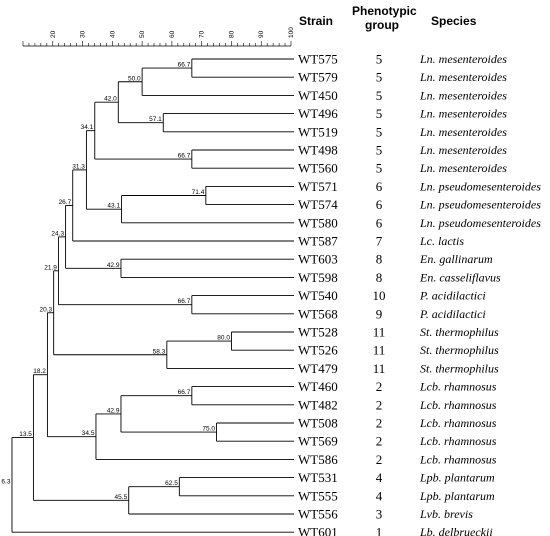  I want to click on node-similarity-label: 57.1, so click(155, 119).